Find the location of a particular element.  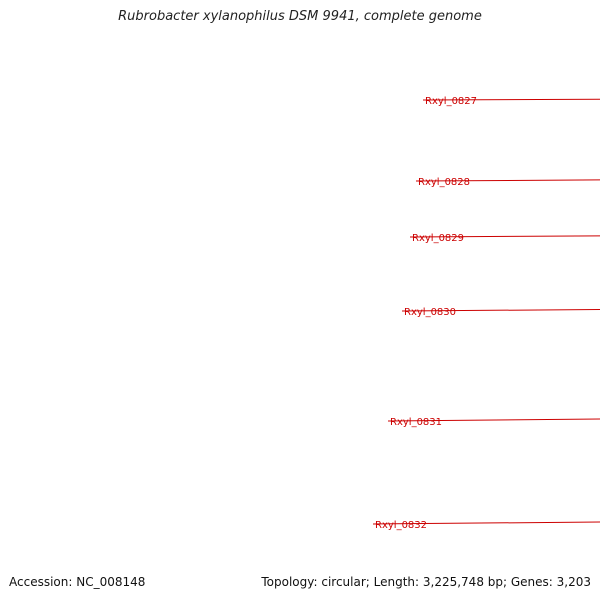

gene-label: Rxyl_0828 is located at coordinates (444, 182).